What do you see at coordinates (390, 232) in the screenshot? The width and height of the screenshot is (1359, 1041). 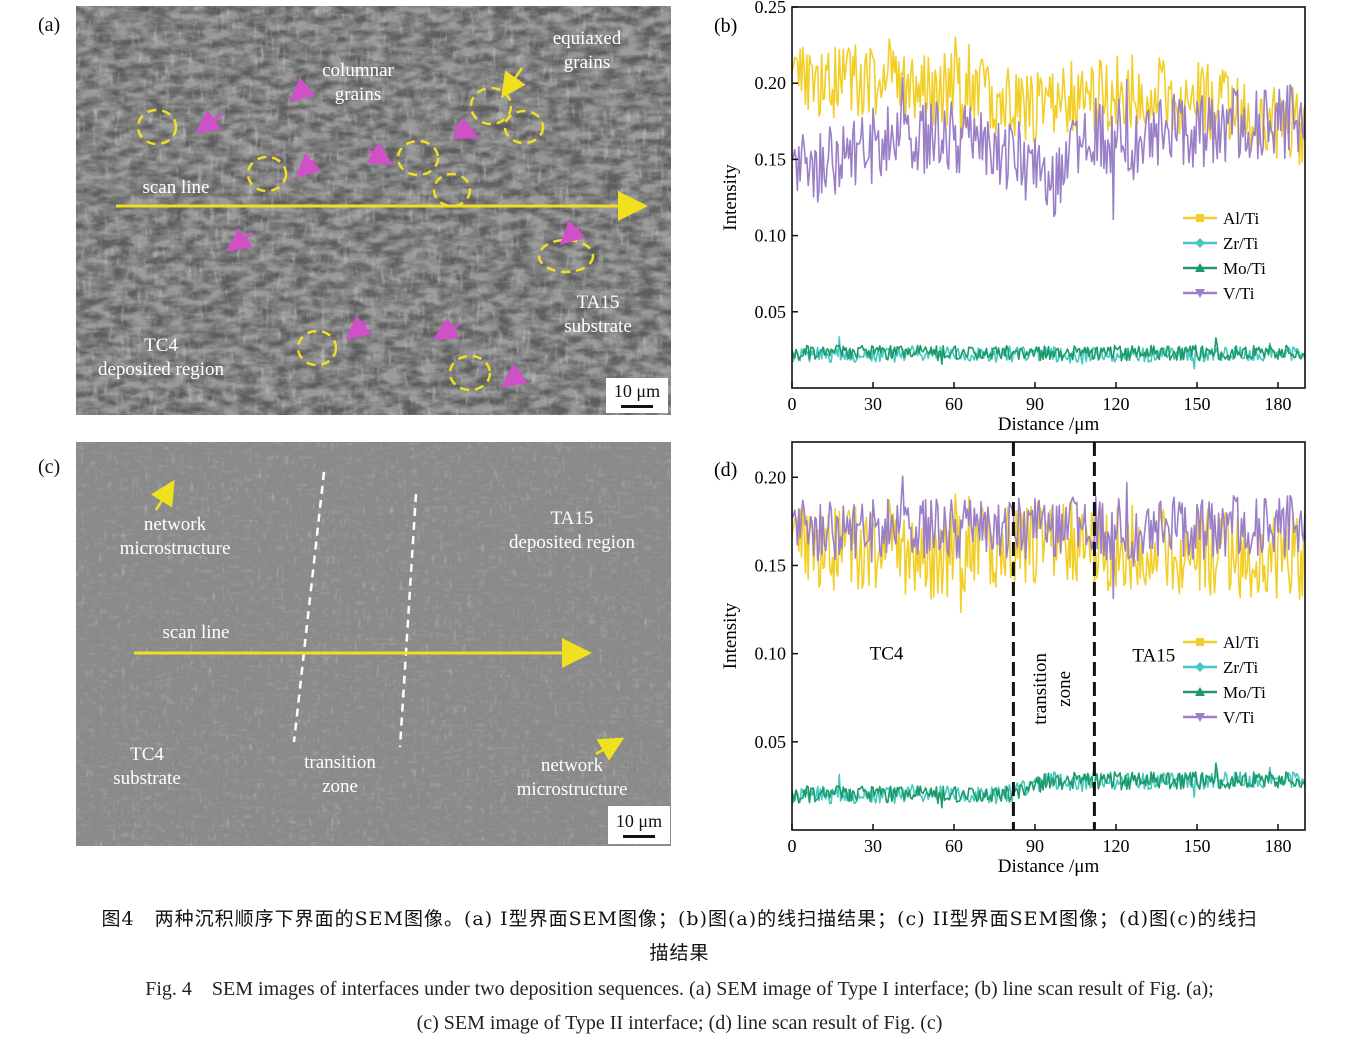 I see `grain-pointer-arrows` at bounding box center [390, 232].